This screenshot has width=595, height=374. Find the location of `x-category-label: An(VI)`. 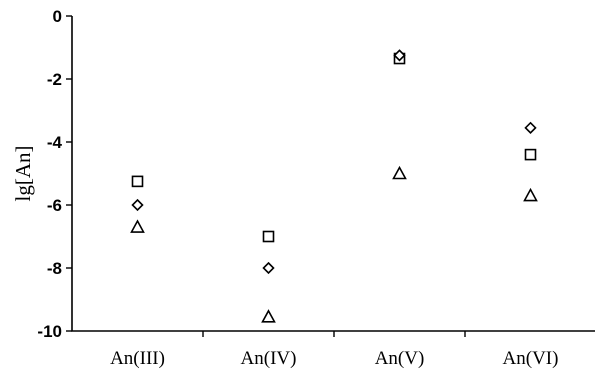

x-category-label: An(VI) is located at coordinates (531, 358).